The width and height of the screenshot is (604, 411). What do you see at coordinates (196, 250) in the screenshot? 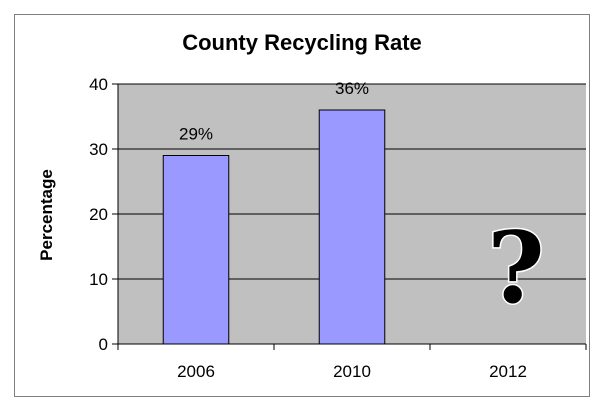
I see `bar-2006` at bounding box center [196, 250].